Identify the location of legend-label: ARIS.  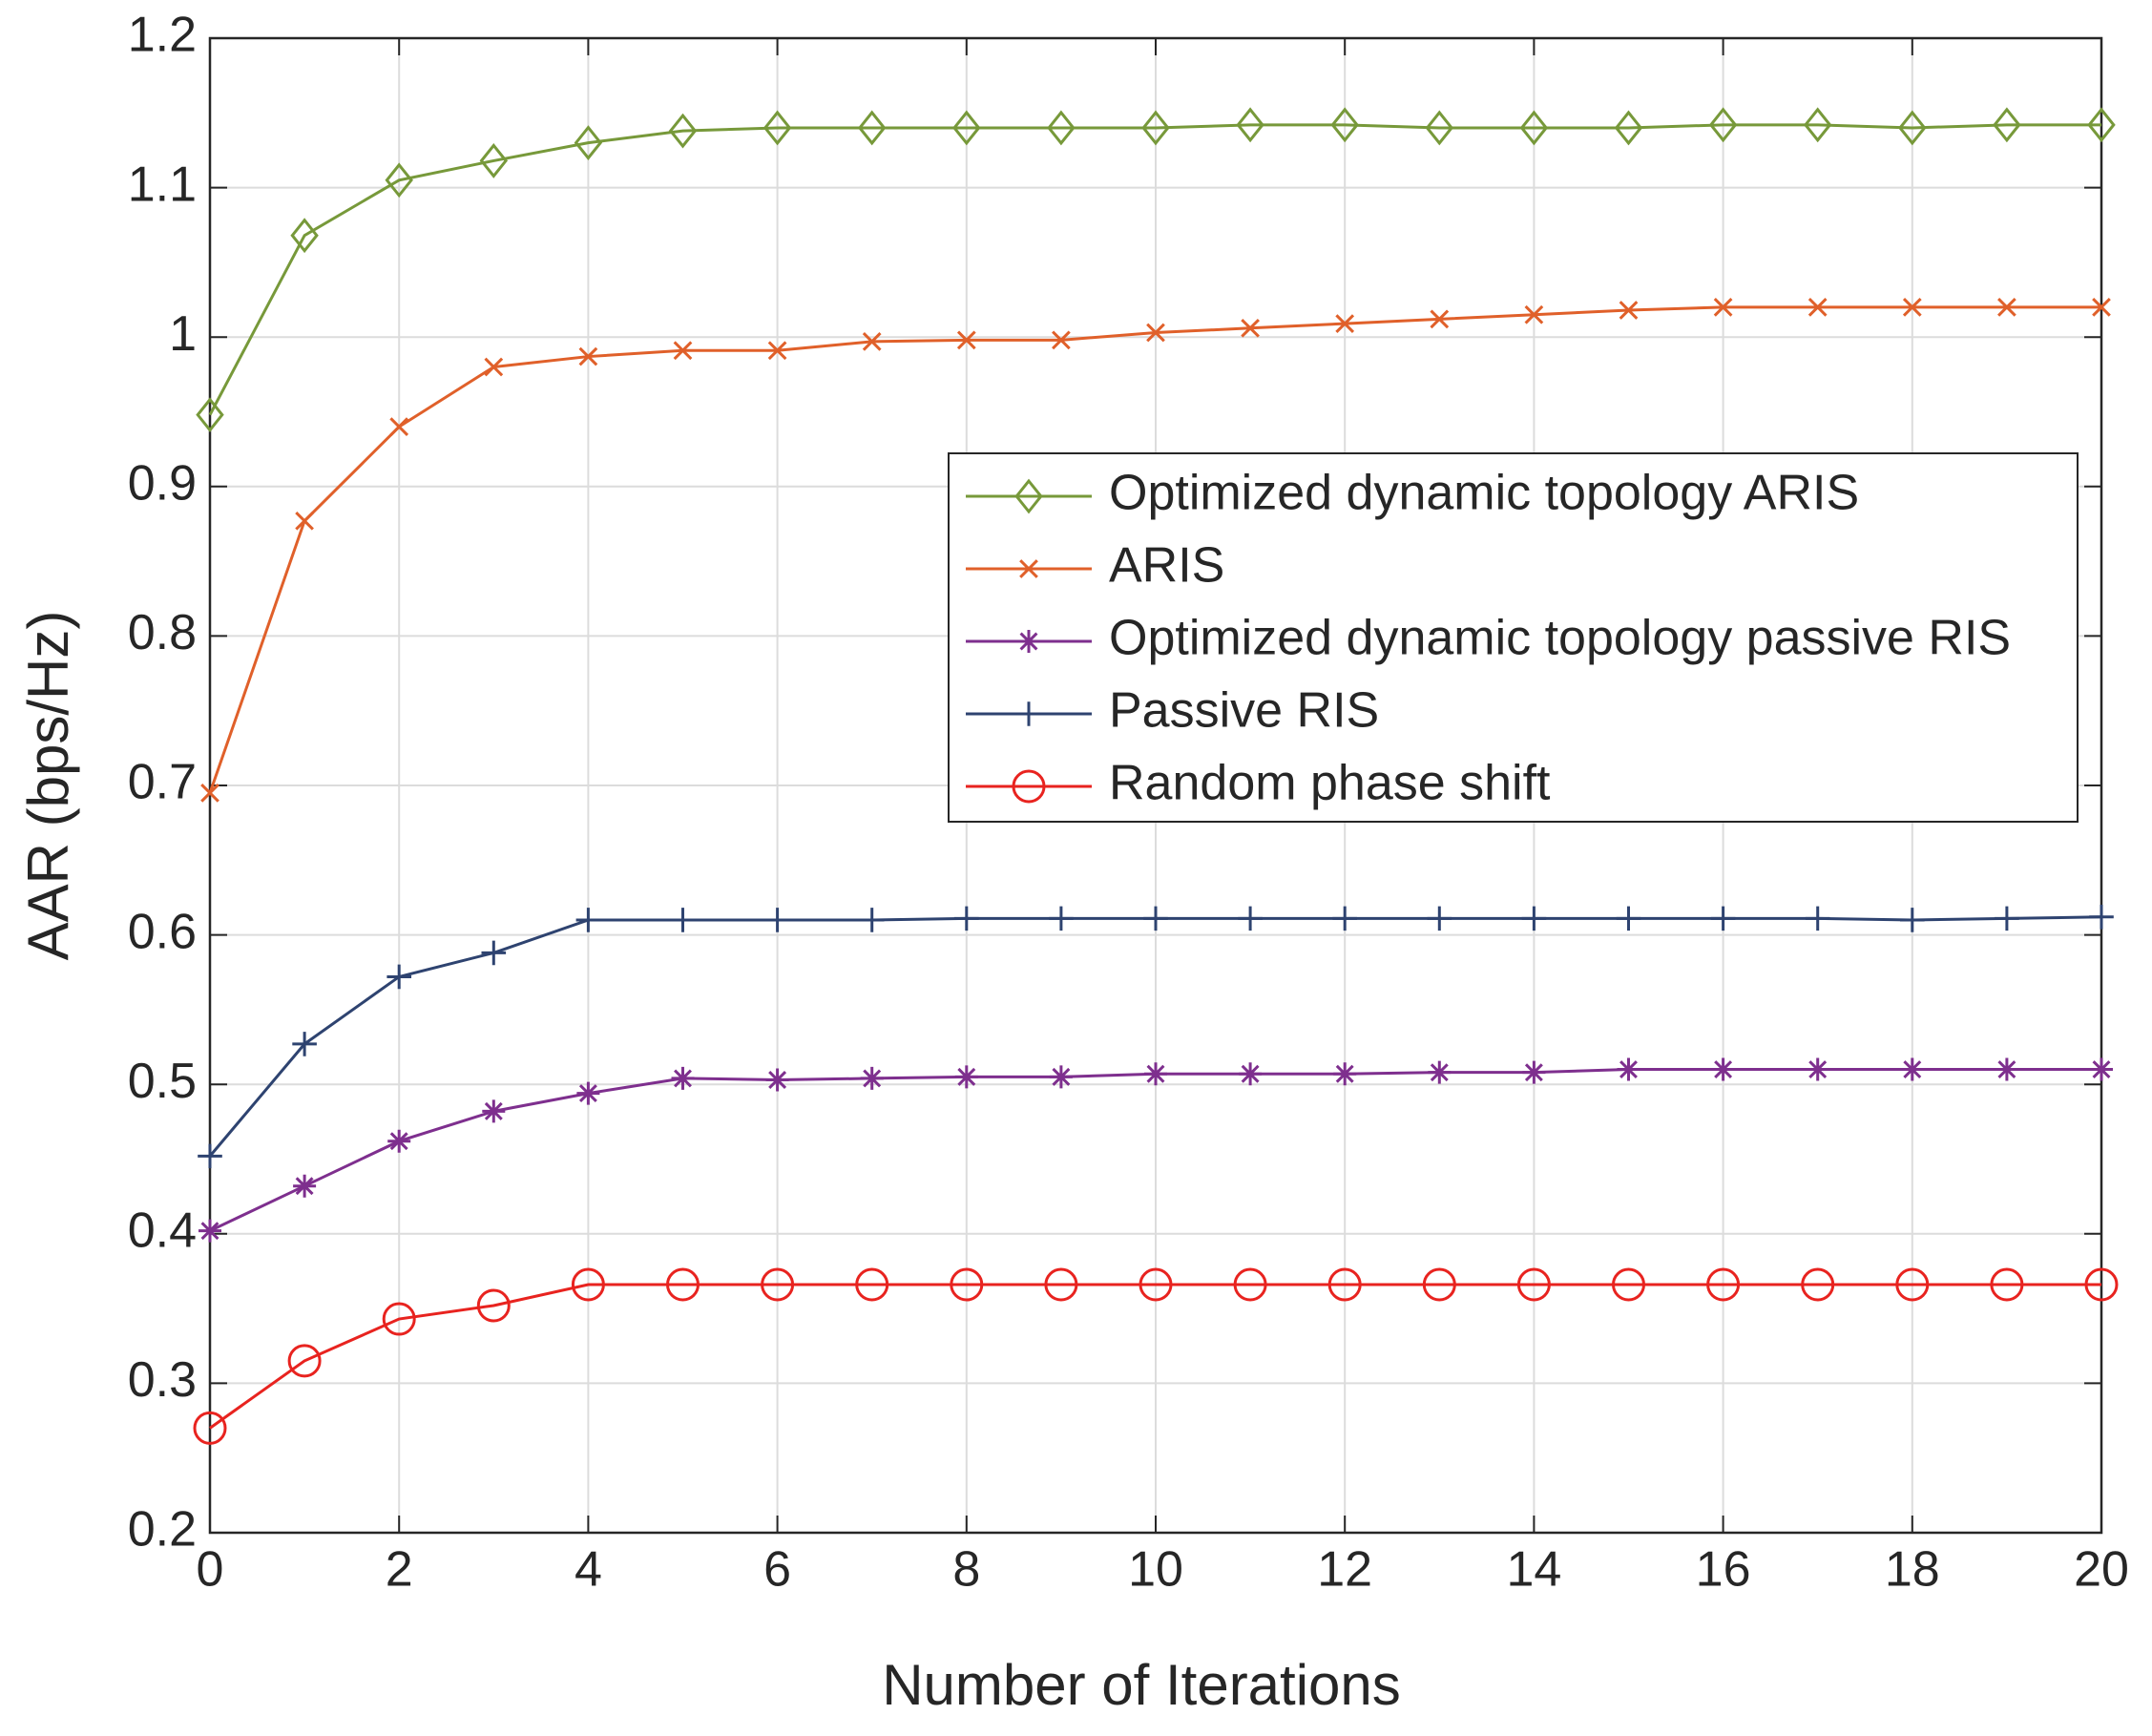
(1166, 566).